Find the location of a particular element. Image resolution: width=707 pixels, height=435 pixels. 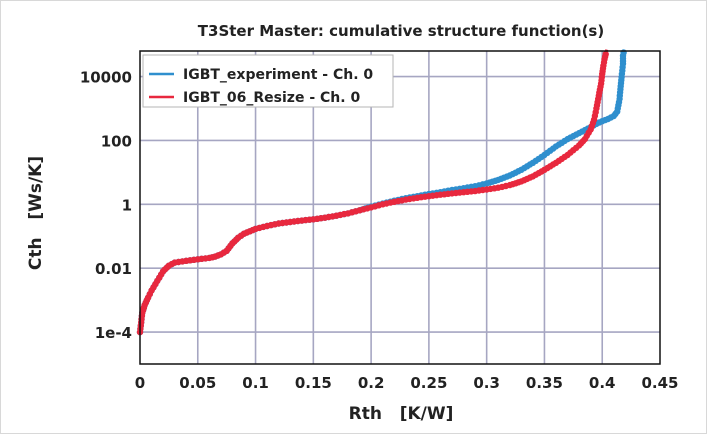

y-axis-label: Cth [Ws/K] is located at coordinates (36, 213).